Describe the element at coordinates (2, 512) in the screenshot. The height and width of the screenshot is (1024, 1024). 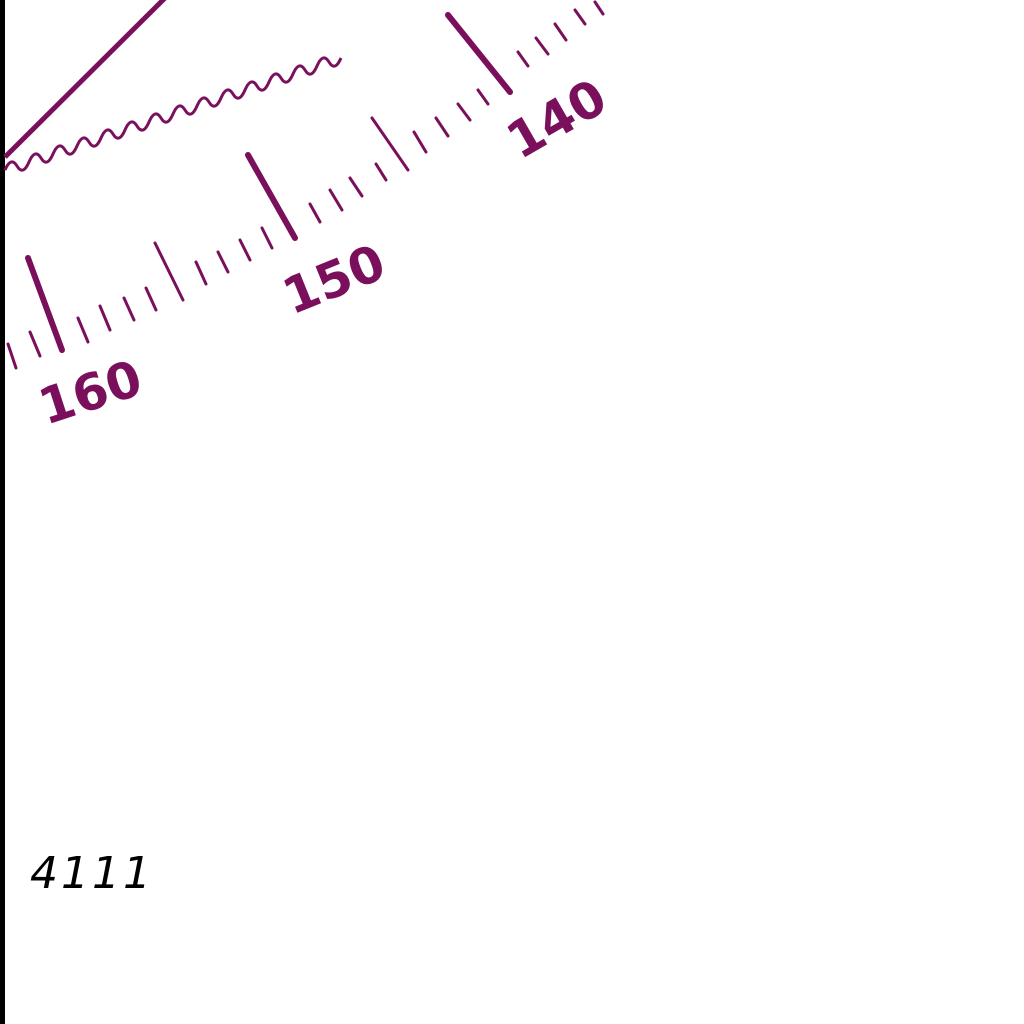
I see `chart-frame-left` at that location.